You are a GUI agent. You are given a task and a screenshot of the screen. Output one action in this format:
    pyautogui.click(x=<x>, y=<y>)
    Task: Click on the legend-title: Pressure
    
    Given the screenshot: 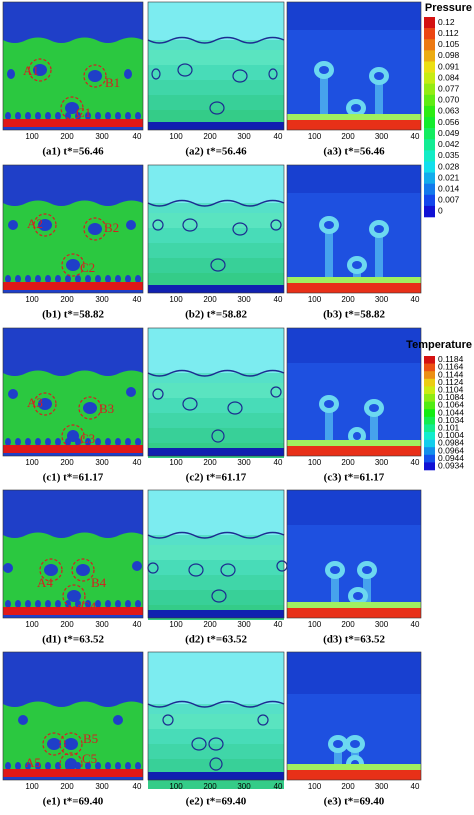 What is the action you would take?
    pyautogui.click(x=448, y=8)
    